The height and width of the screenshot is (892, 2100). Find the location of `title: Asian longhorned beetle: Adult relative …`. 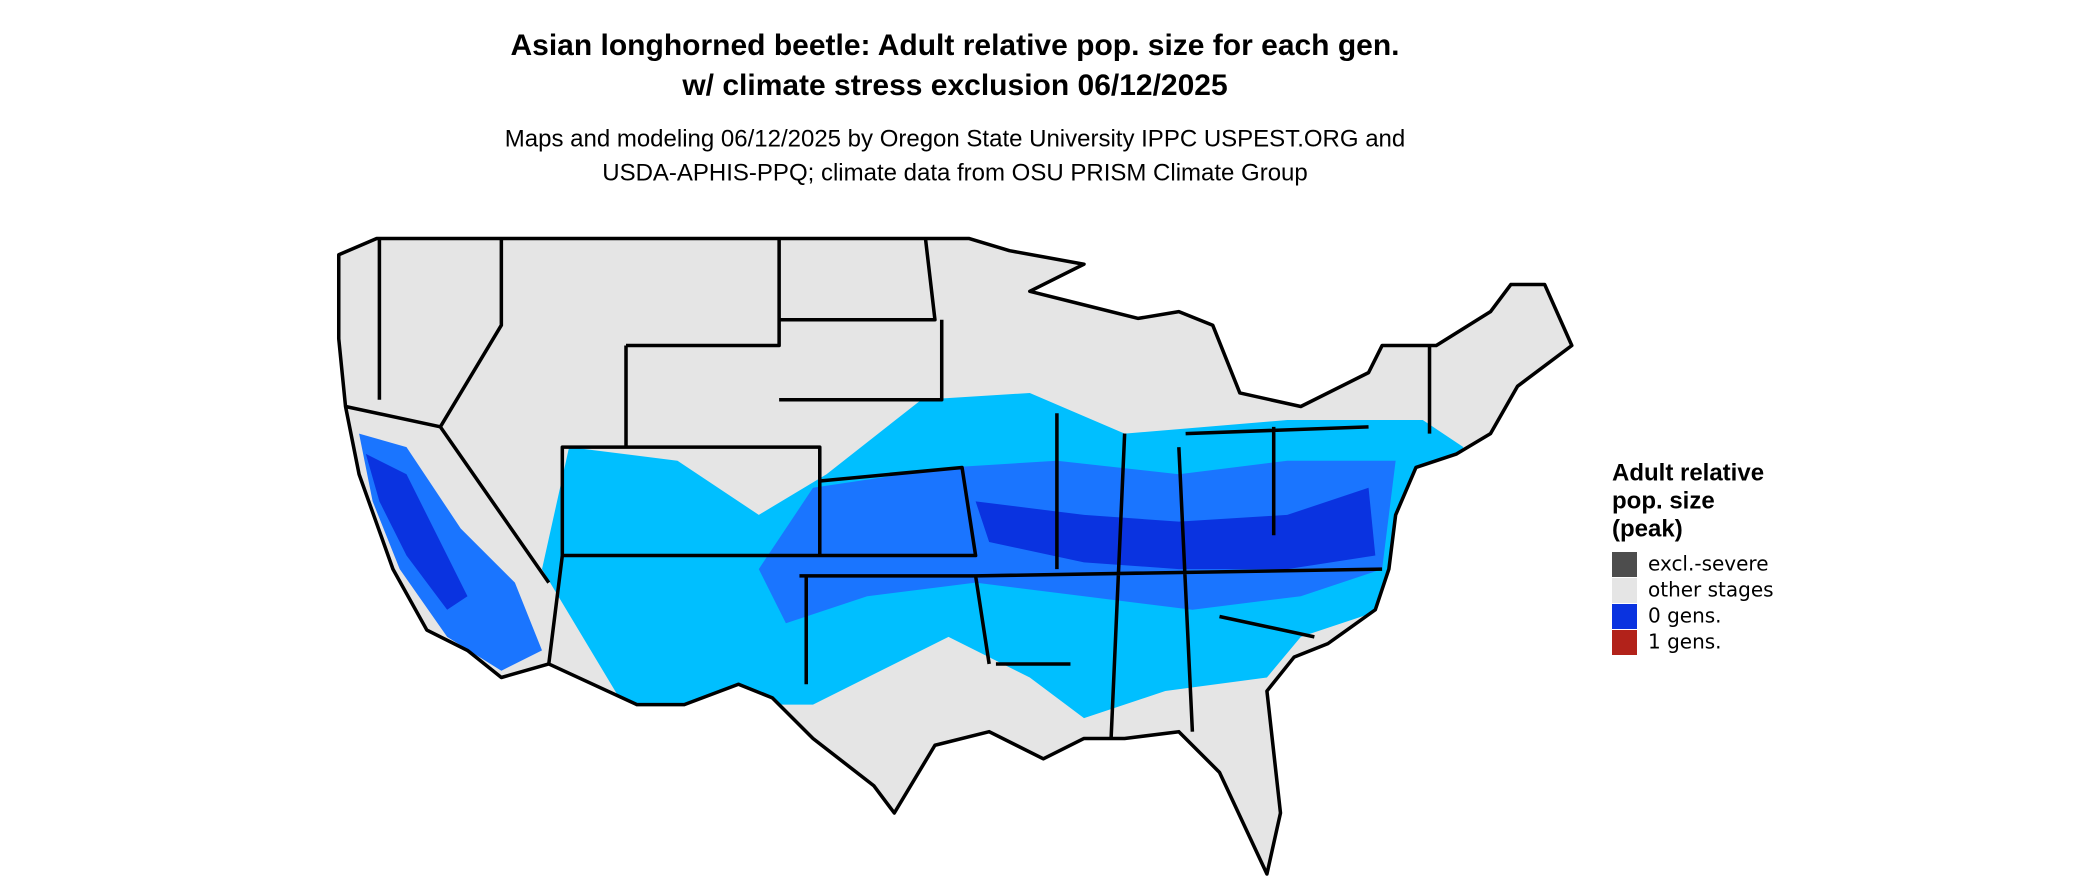

title: Asian longhorned beetle: Adult relative … is located at coordinates (954, 45).